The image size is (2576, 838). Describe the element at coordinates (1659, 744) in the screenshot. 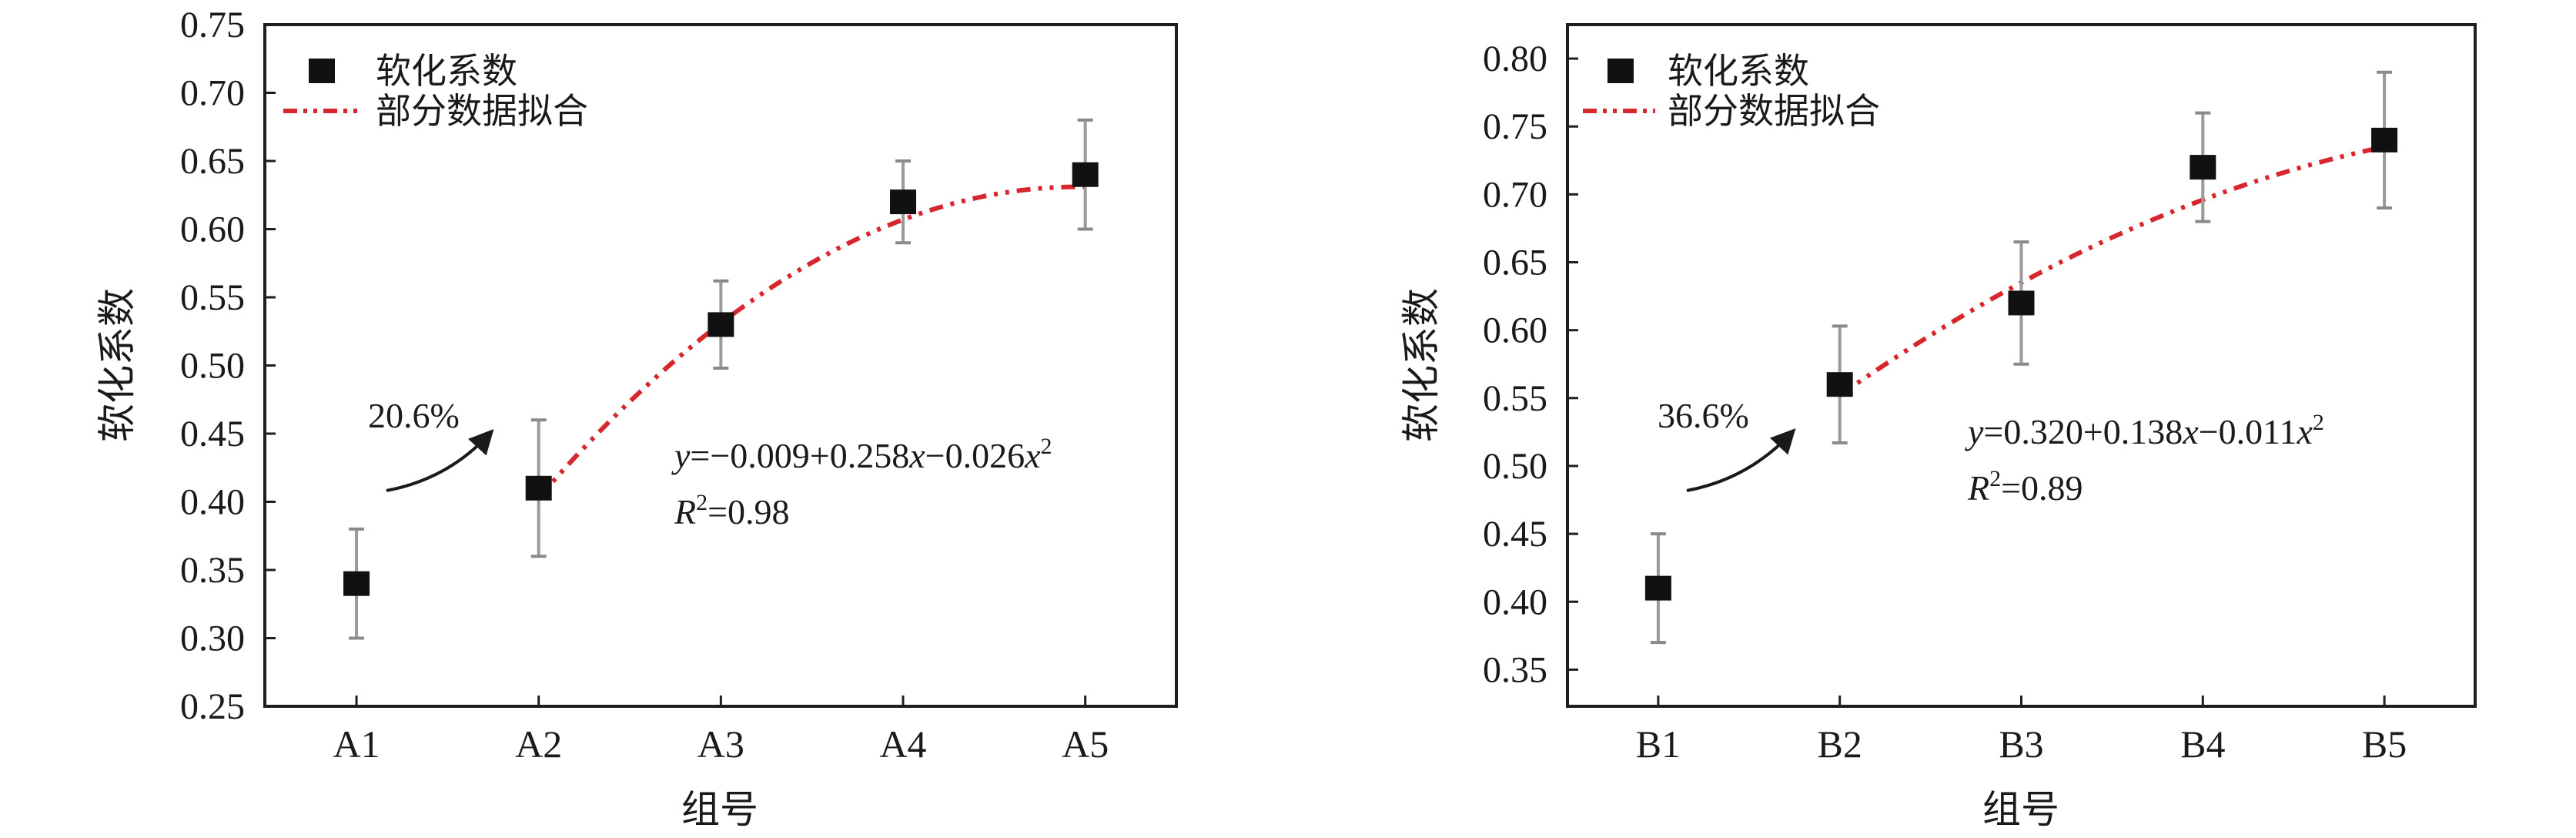

I see `x-tick-label: B1` at that location.